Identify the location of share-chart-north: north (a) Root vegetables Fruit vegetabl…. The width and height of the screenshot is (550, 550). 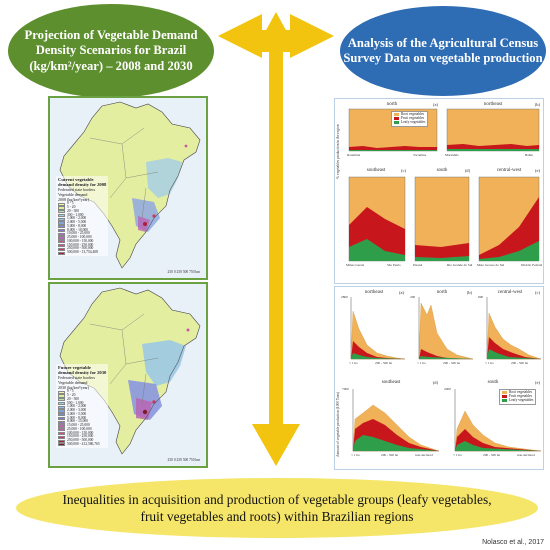
(392, 132).